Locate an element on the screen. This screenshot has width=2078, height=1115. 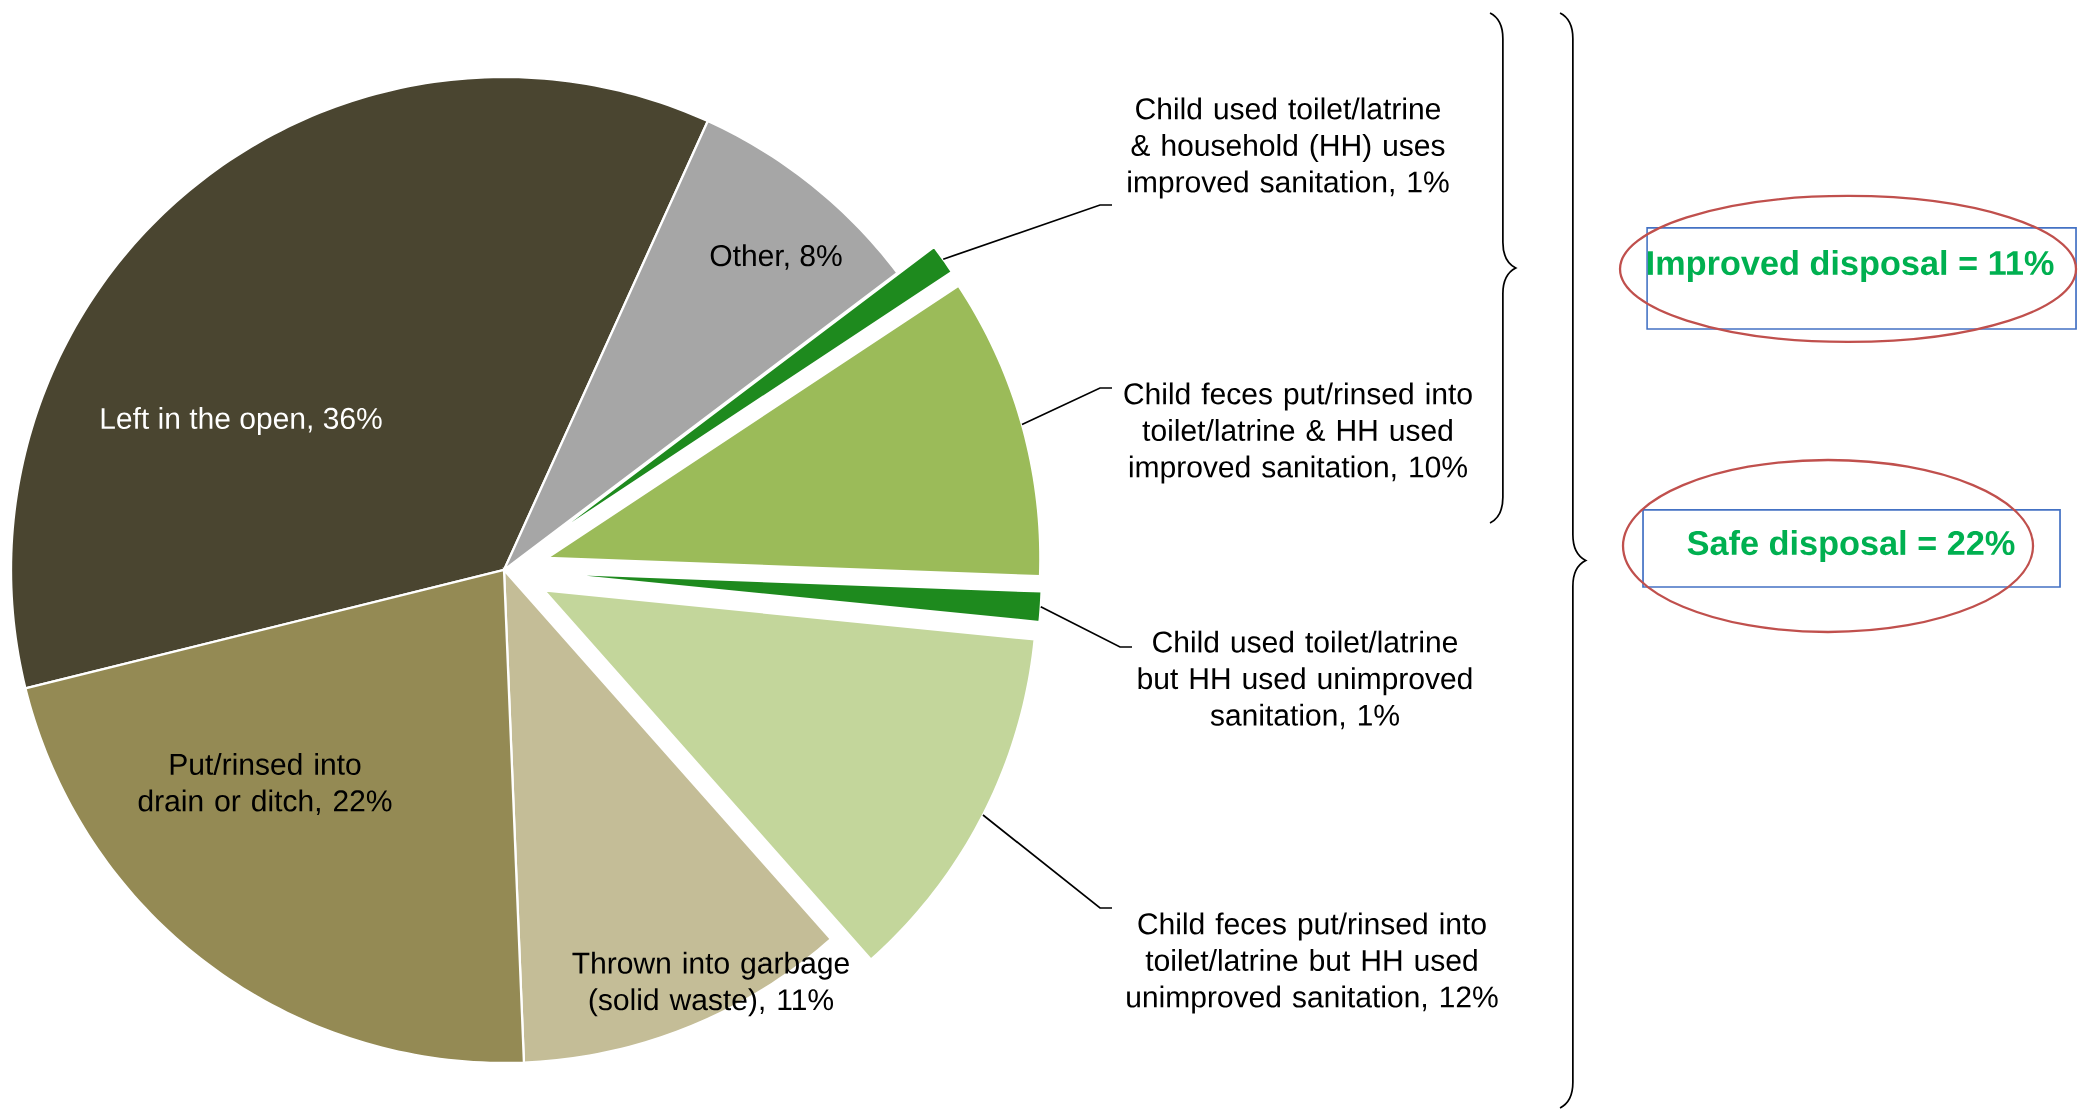
slice-label: Child used toilet/latrine & household (HH) uses improved sanitation, 1% is located at coordinates (1288, 148).